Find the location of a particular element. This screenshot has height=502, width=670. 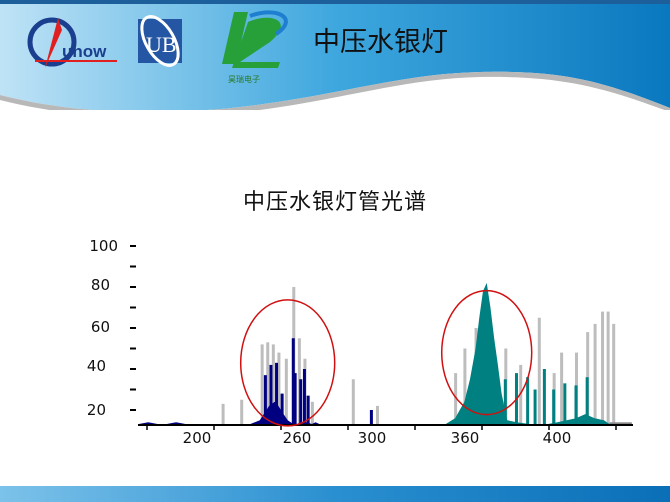

x-tick-label: 200 is located at coordinates (197, 438).